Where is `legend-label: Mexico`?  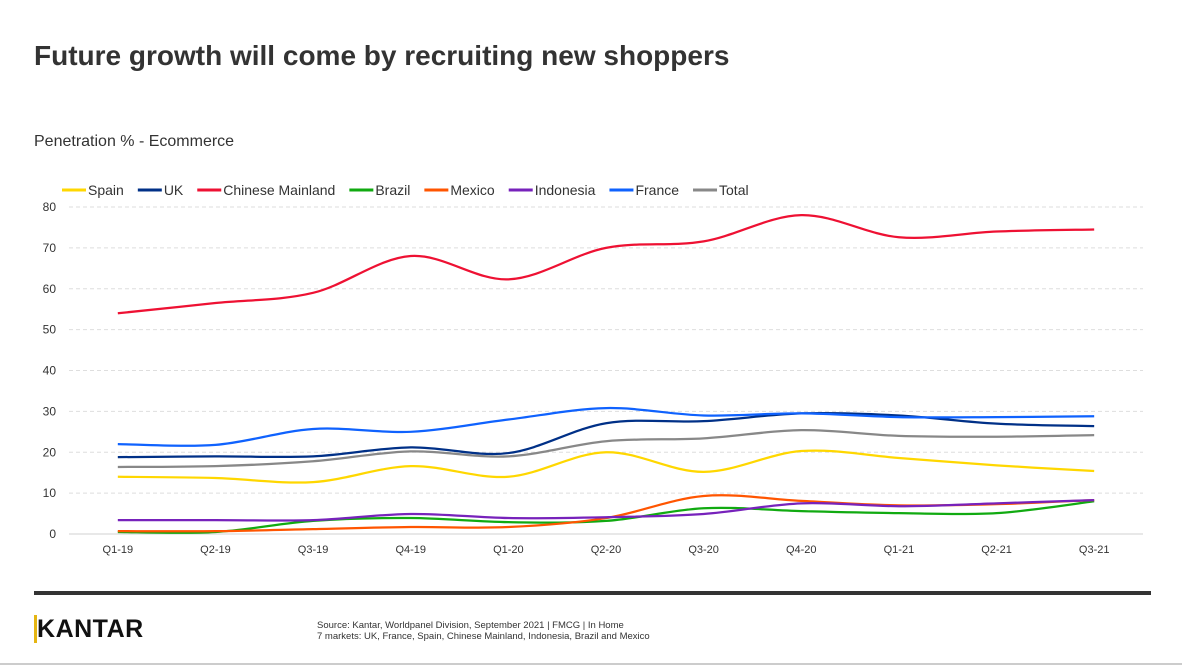 legend-label: Mexico is located at coordinates (472, 190).